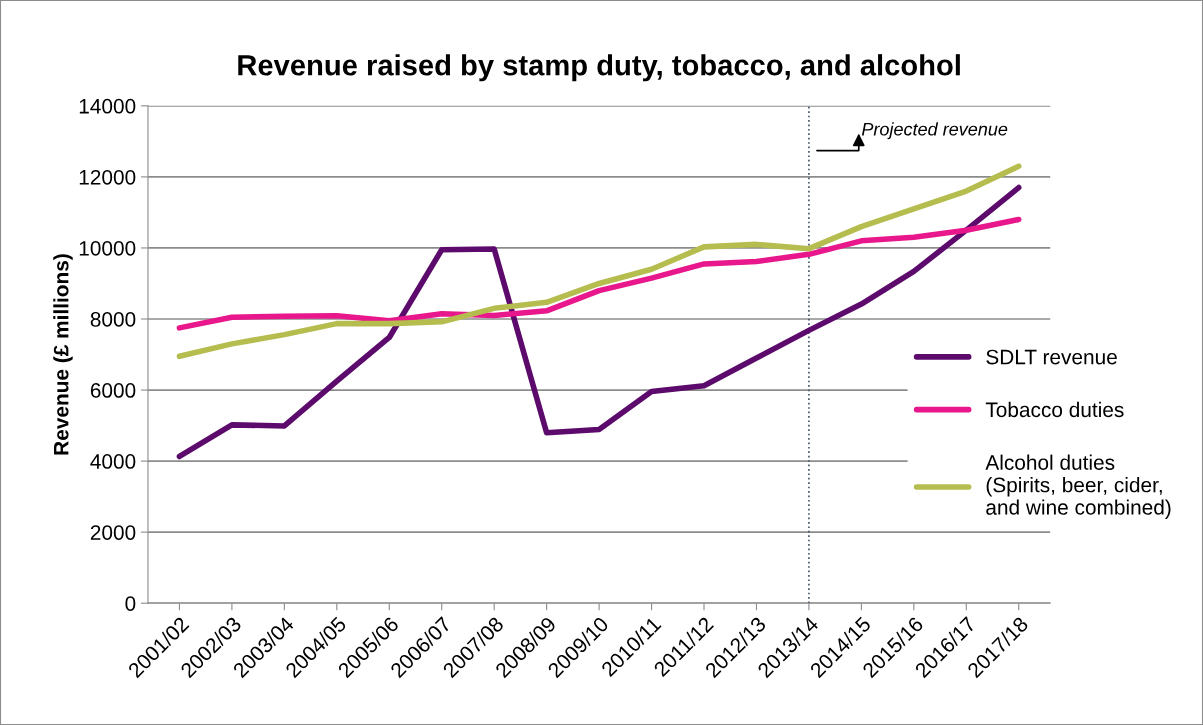 This screenshot has width=1203, height=725. I want to click on y-tick-label: 2000, so click(113, 532).